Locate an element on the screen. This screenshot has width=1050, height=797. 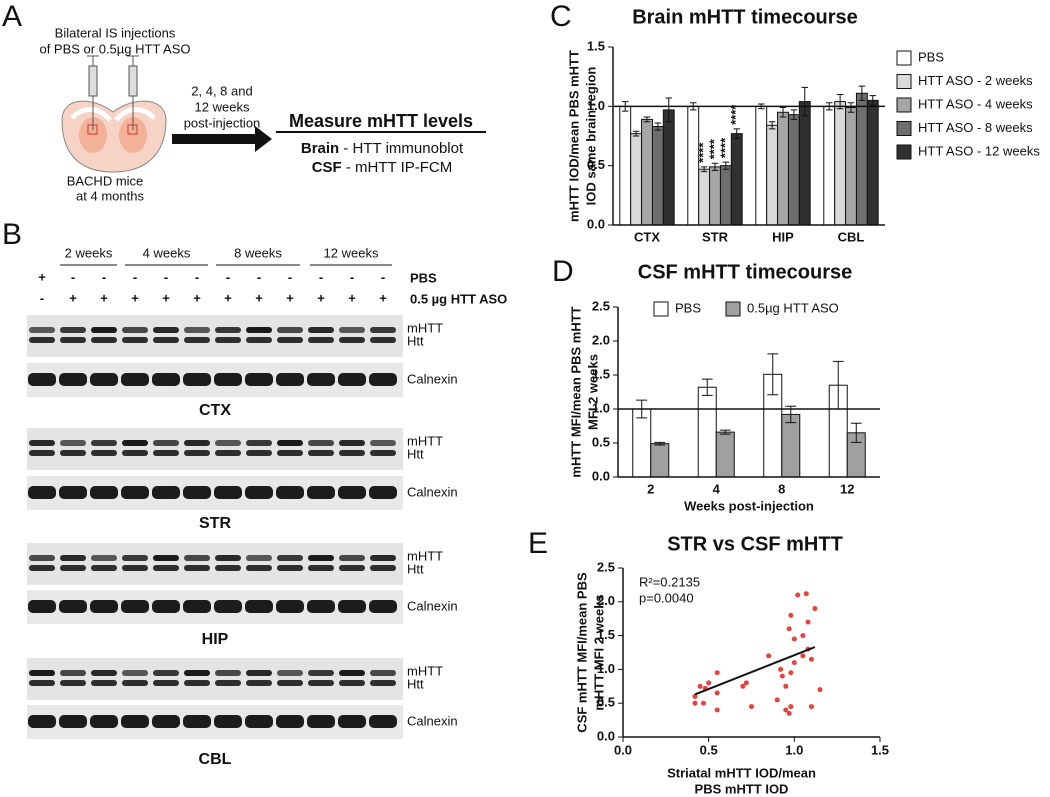
legend-label: HTT ASO - 2 weeks is located at coordinates (975, 80).